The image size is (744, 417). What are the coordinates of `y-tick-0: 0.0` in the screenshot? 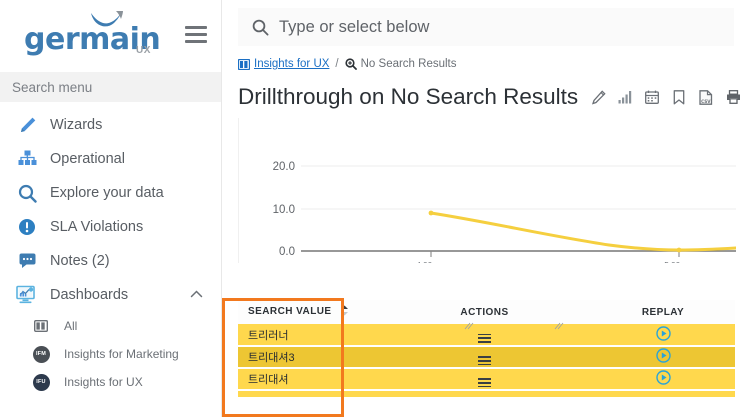 It's located at (287, 252).